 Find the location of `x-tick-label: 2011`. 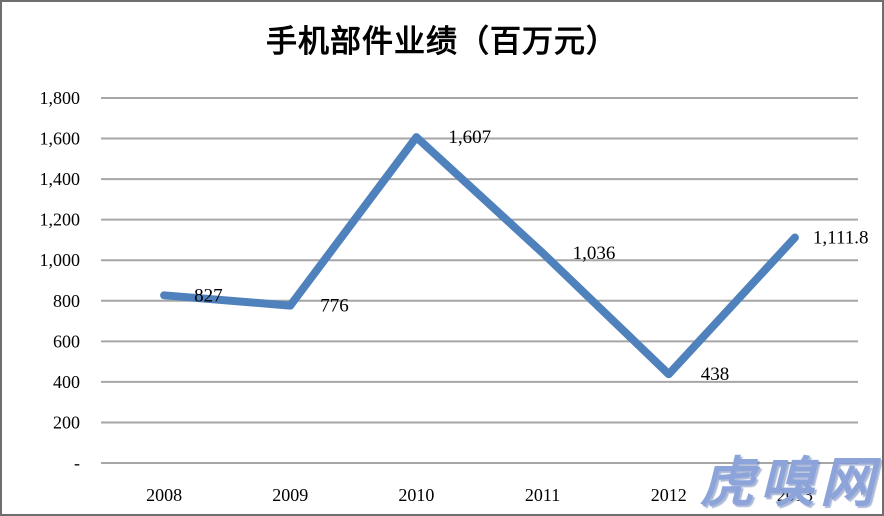

x-tick-label: 2011 is located at coordinates (542, 495).